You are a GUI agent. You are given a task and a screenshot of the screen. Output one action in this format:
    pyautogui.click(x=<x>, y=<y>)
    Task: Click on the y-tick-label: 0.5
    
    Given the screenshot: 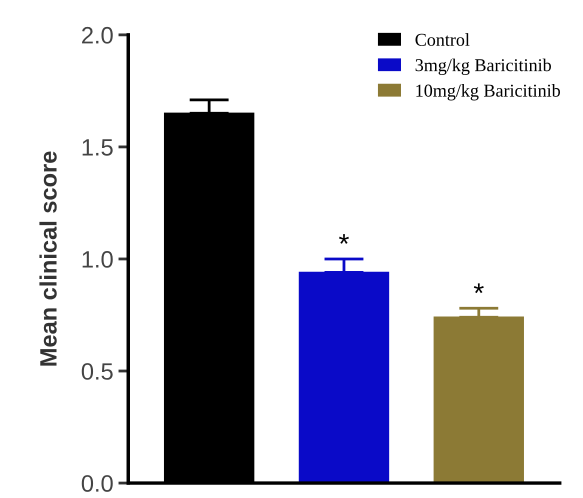 What is the action you would take?
    pyautogui.click(x=97, y=371)
    